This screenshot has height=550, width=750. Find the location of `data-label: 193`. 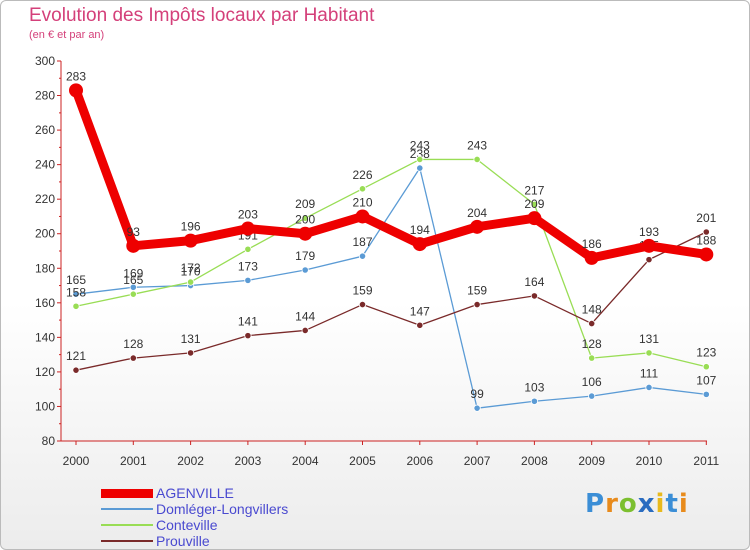

data-label: 193 is located at coordinates (649, 232).